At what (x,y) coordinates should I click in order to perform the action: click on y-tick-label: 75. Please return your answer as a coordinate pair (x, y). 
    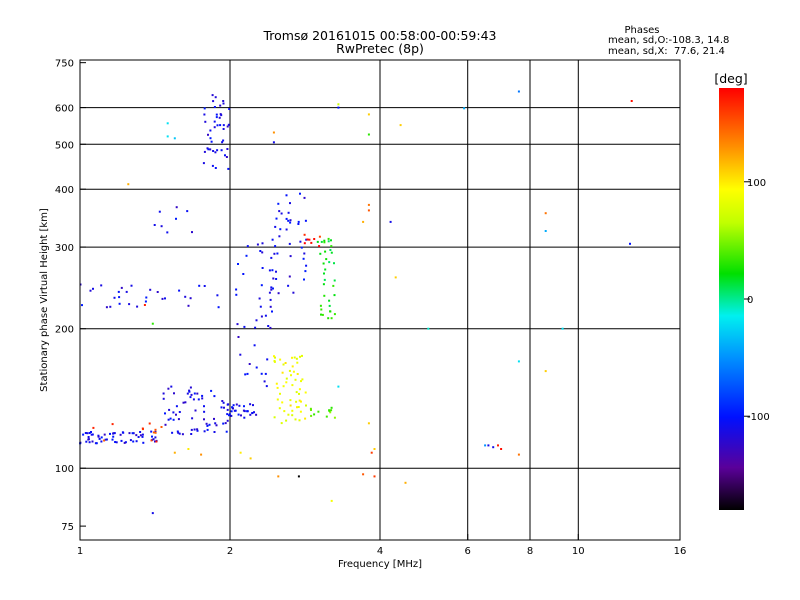
    Looking at the image, I should click on (67, 527).